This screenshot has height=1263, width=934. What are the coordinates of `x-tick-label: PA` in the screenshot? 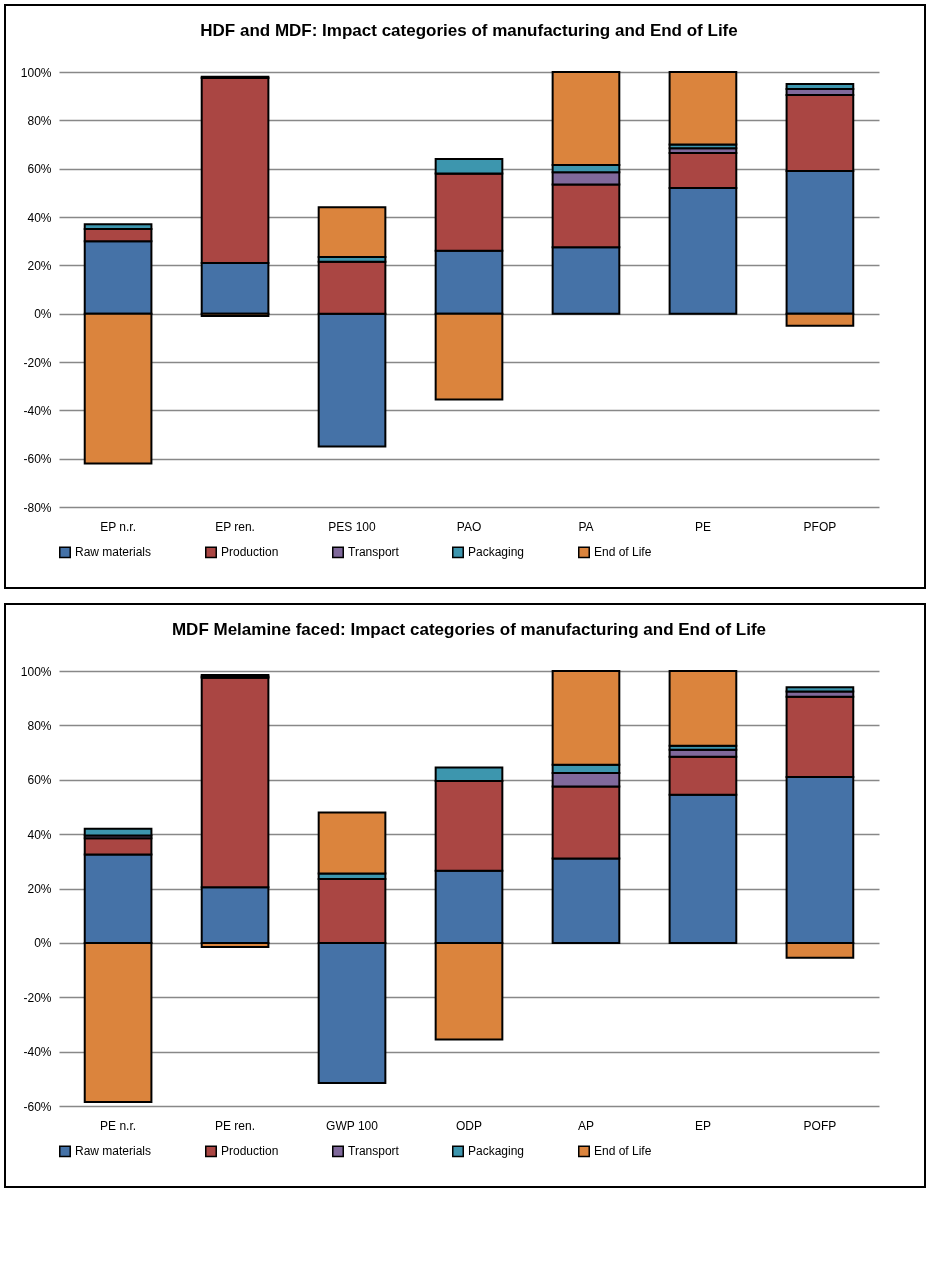 It's located at (586, 526).